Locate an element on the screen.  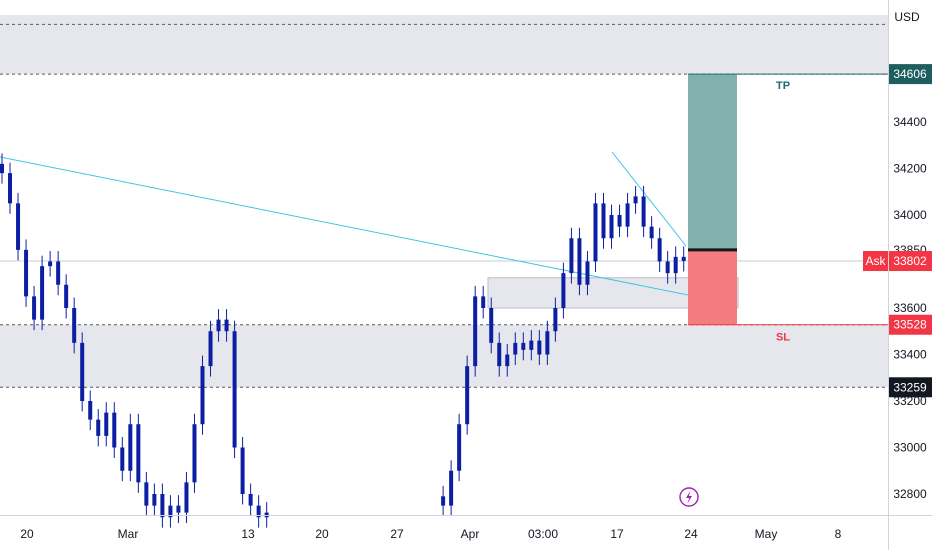
price-tick-label: 33600 is located at coordinates (910, 308).